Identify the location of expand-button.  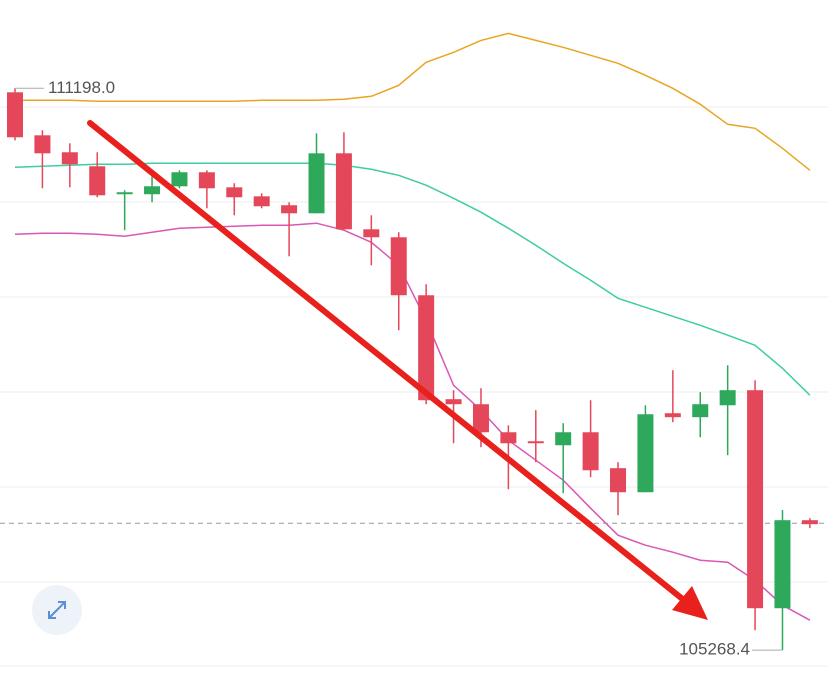
(57, 610).